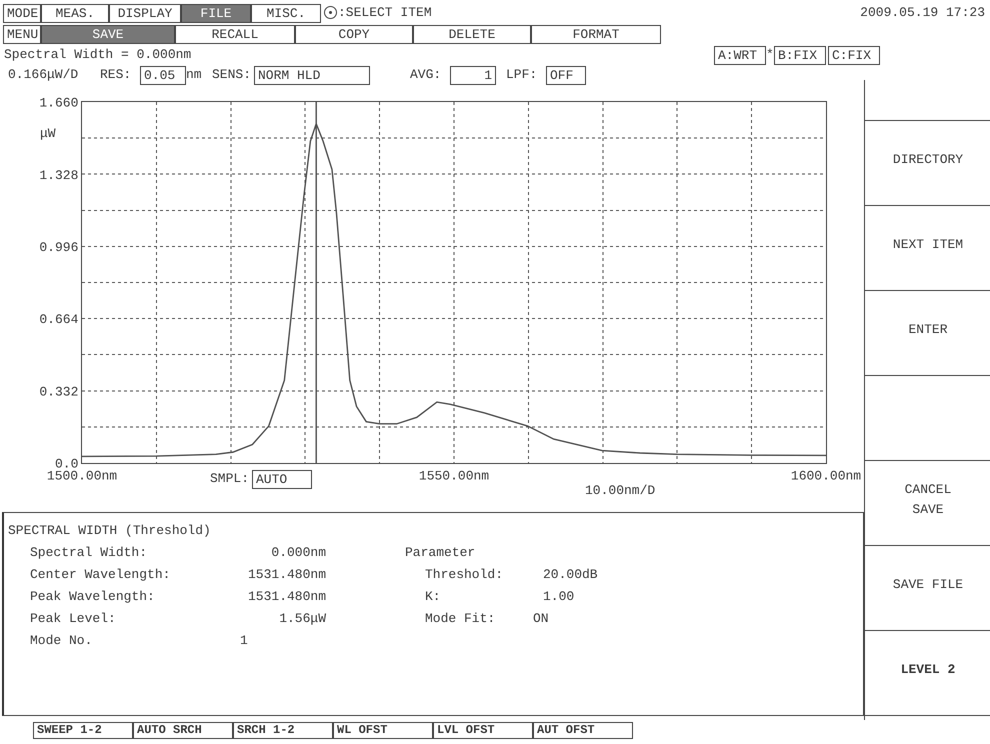  Describe the element at coordinates (194, 74) in the screenshot. I see `text: nm` at that location.